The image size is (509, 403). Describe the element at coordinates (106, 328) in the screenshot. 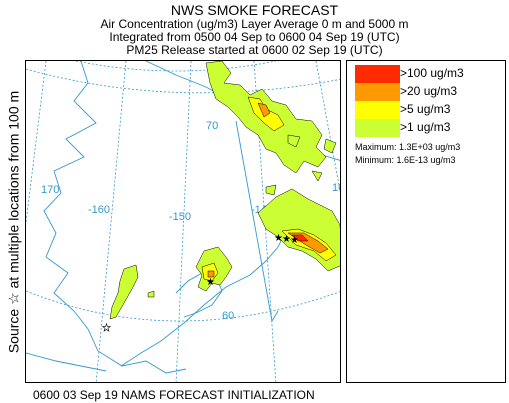

I see `source-star-5: ★` at that location.